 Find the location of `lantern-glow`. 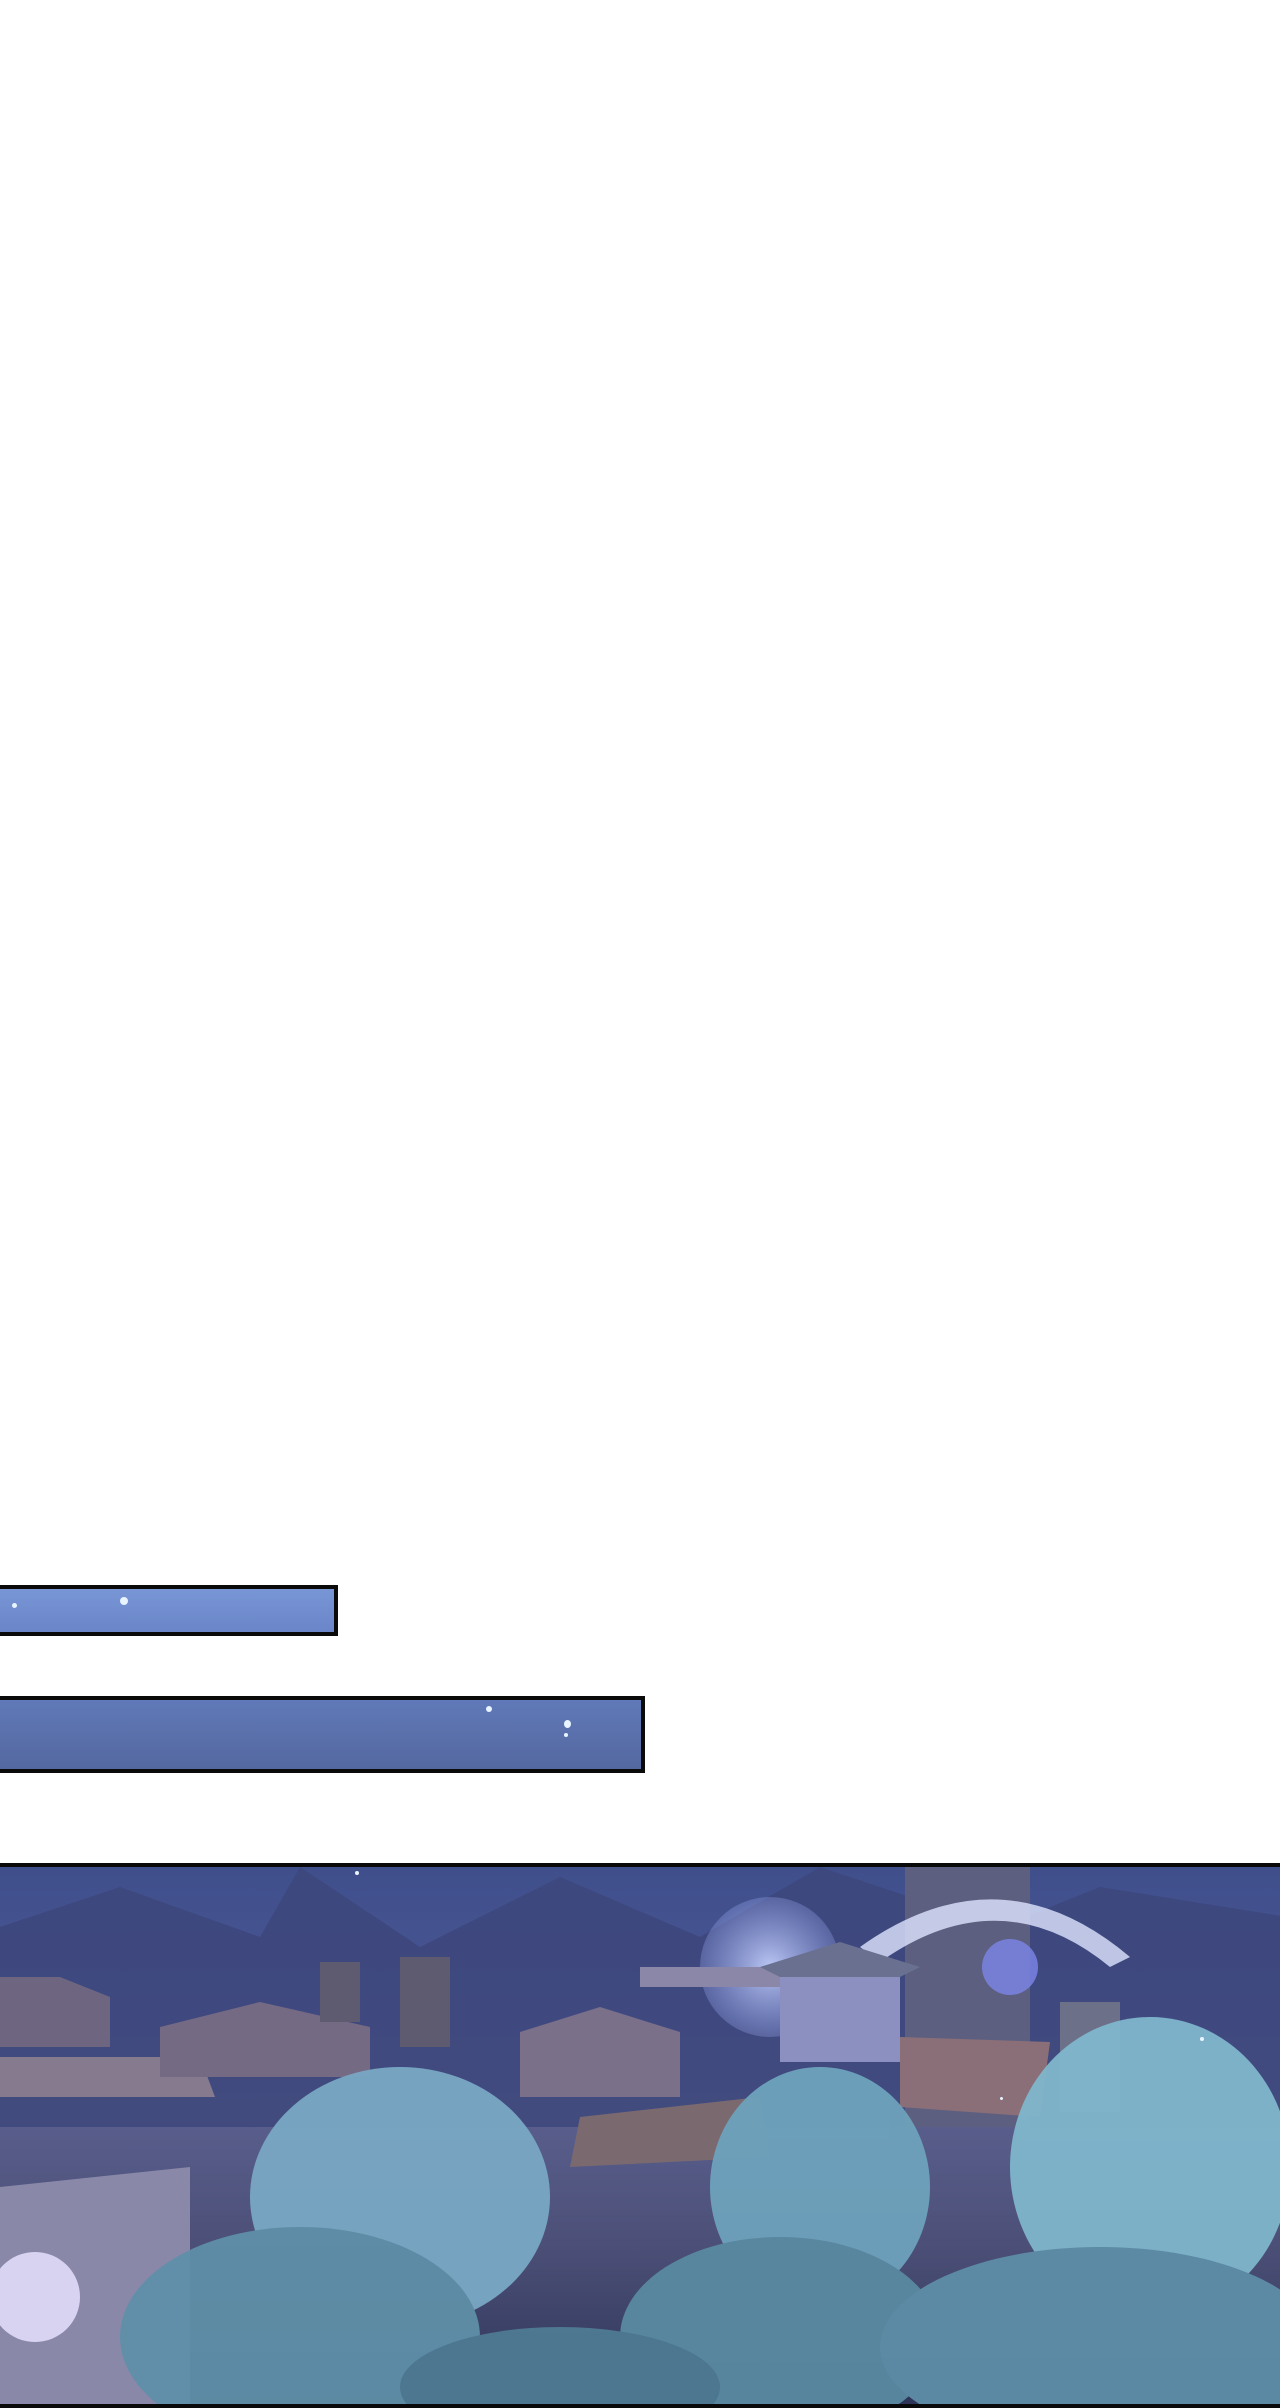

lantern-glow is located at coordinates (40, 2297).